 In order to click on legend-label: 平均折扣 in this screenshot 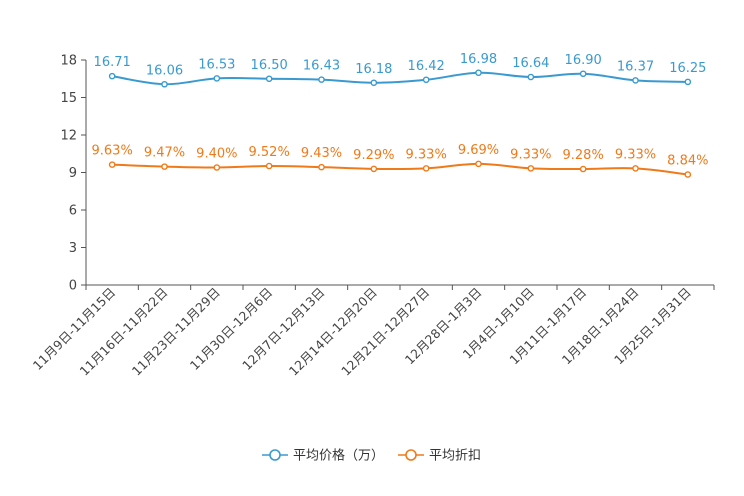, I will do `click(455, 456)`.